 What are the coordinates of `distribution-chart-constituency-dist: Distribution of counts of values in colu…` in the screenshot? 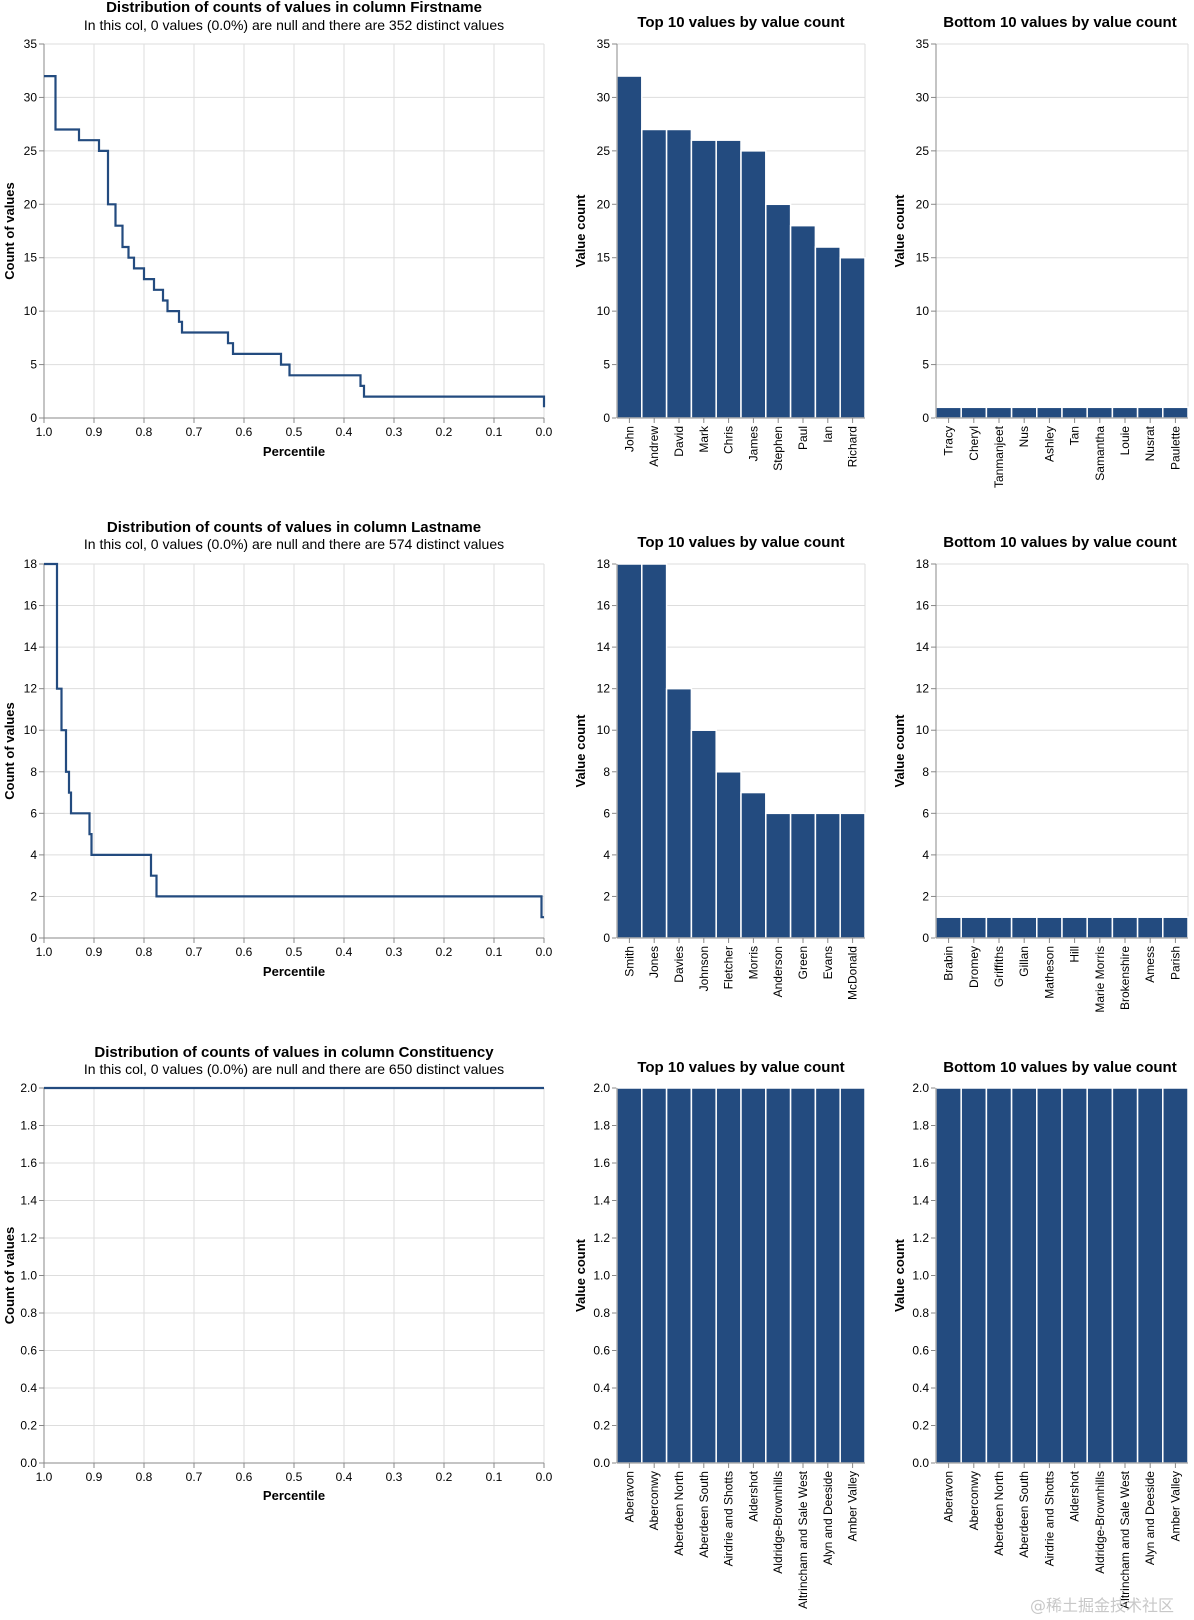 It's located at (277, 1273).